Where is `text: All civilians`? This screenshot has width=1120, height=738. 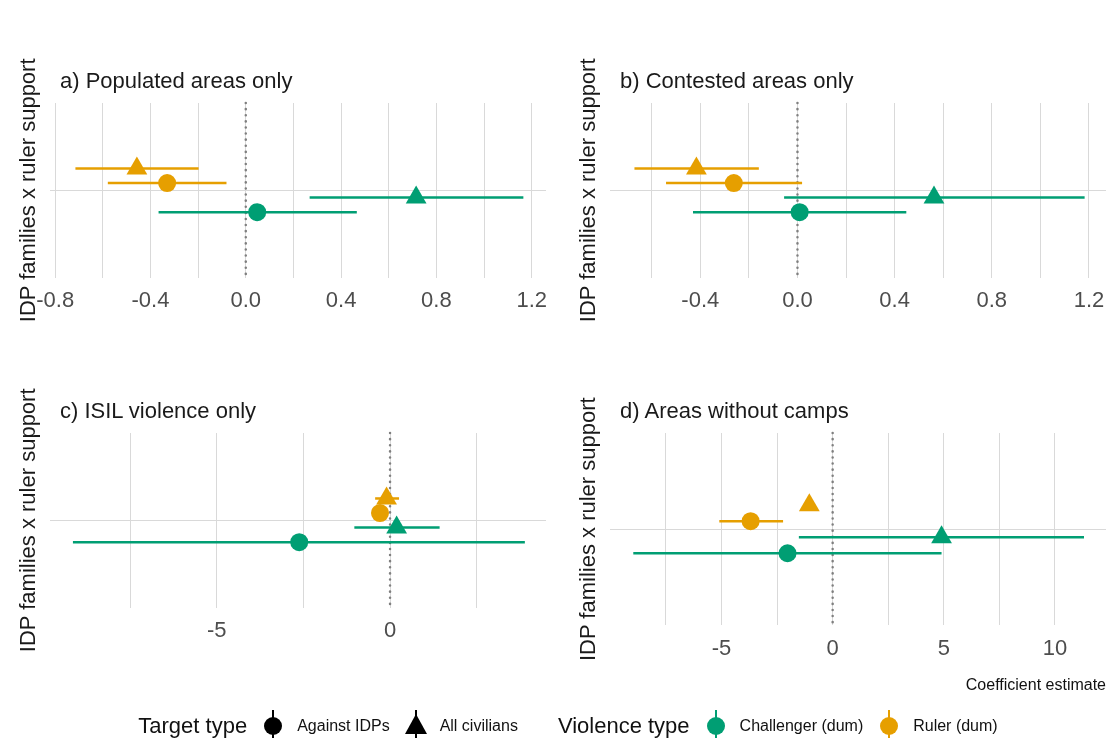 text: All civilians is located at coordinates (478, 726).